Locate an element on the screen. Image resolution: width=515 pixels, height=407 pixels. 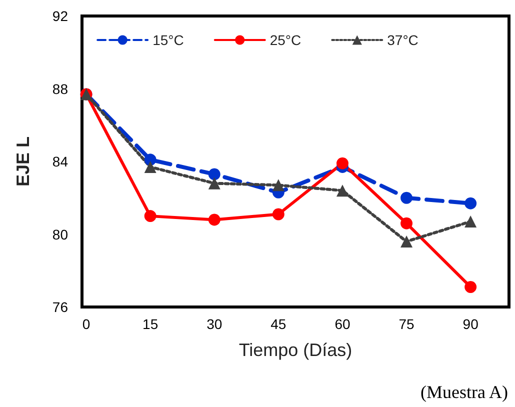
x-tick-label: 90 is located at coordinates (470, 324).